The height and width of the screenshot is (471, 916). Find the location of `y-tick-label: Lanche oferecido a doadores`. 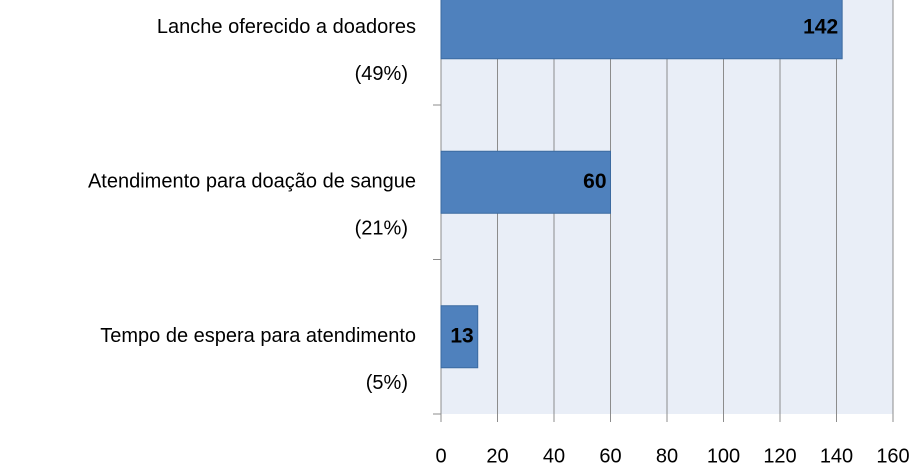

y-tick-label: Lanche oferecido a doadores is located at coordinates (286, 27).